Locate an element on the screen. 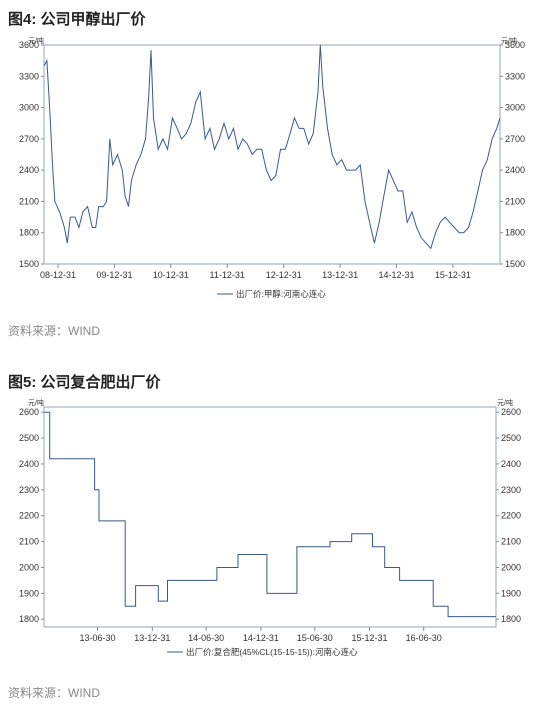 This screenshot has width=550, height=706. y-tick-label-left: 2600 is located at coordinates (29, 412).